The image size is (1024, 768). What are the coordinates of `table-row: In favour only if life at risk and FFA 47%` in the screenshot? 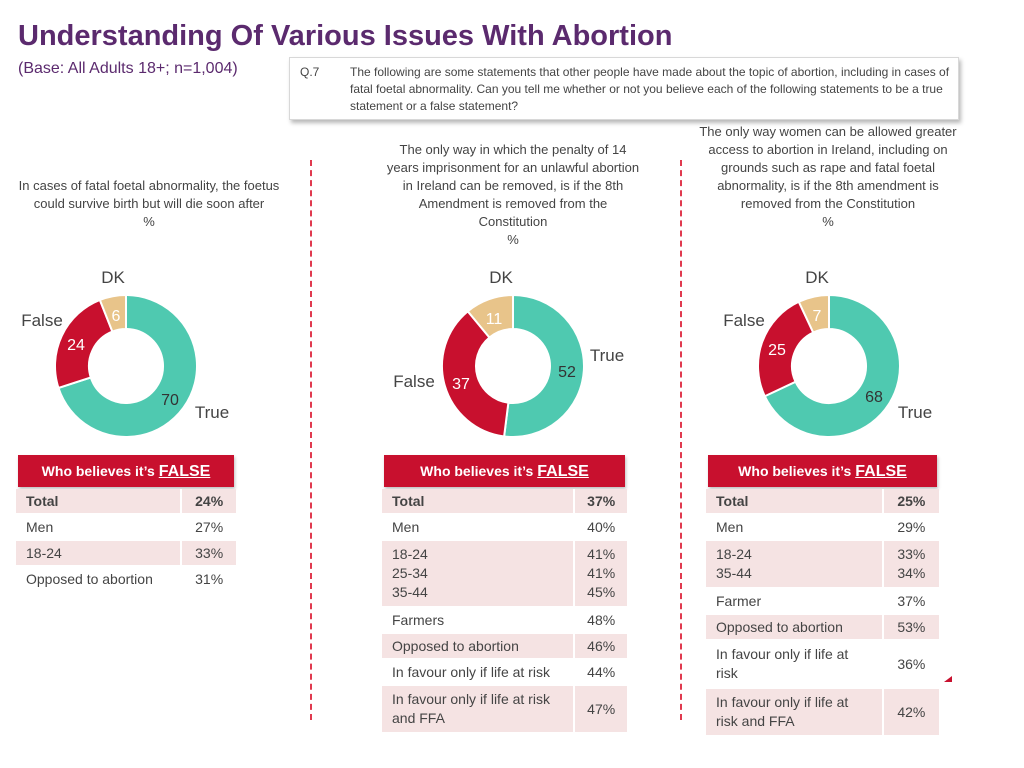 It's located at (504, 709).